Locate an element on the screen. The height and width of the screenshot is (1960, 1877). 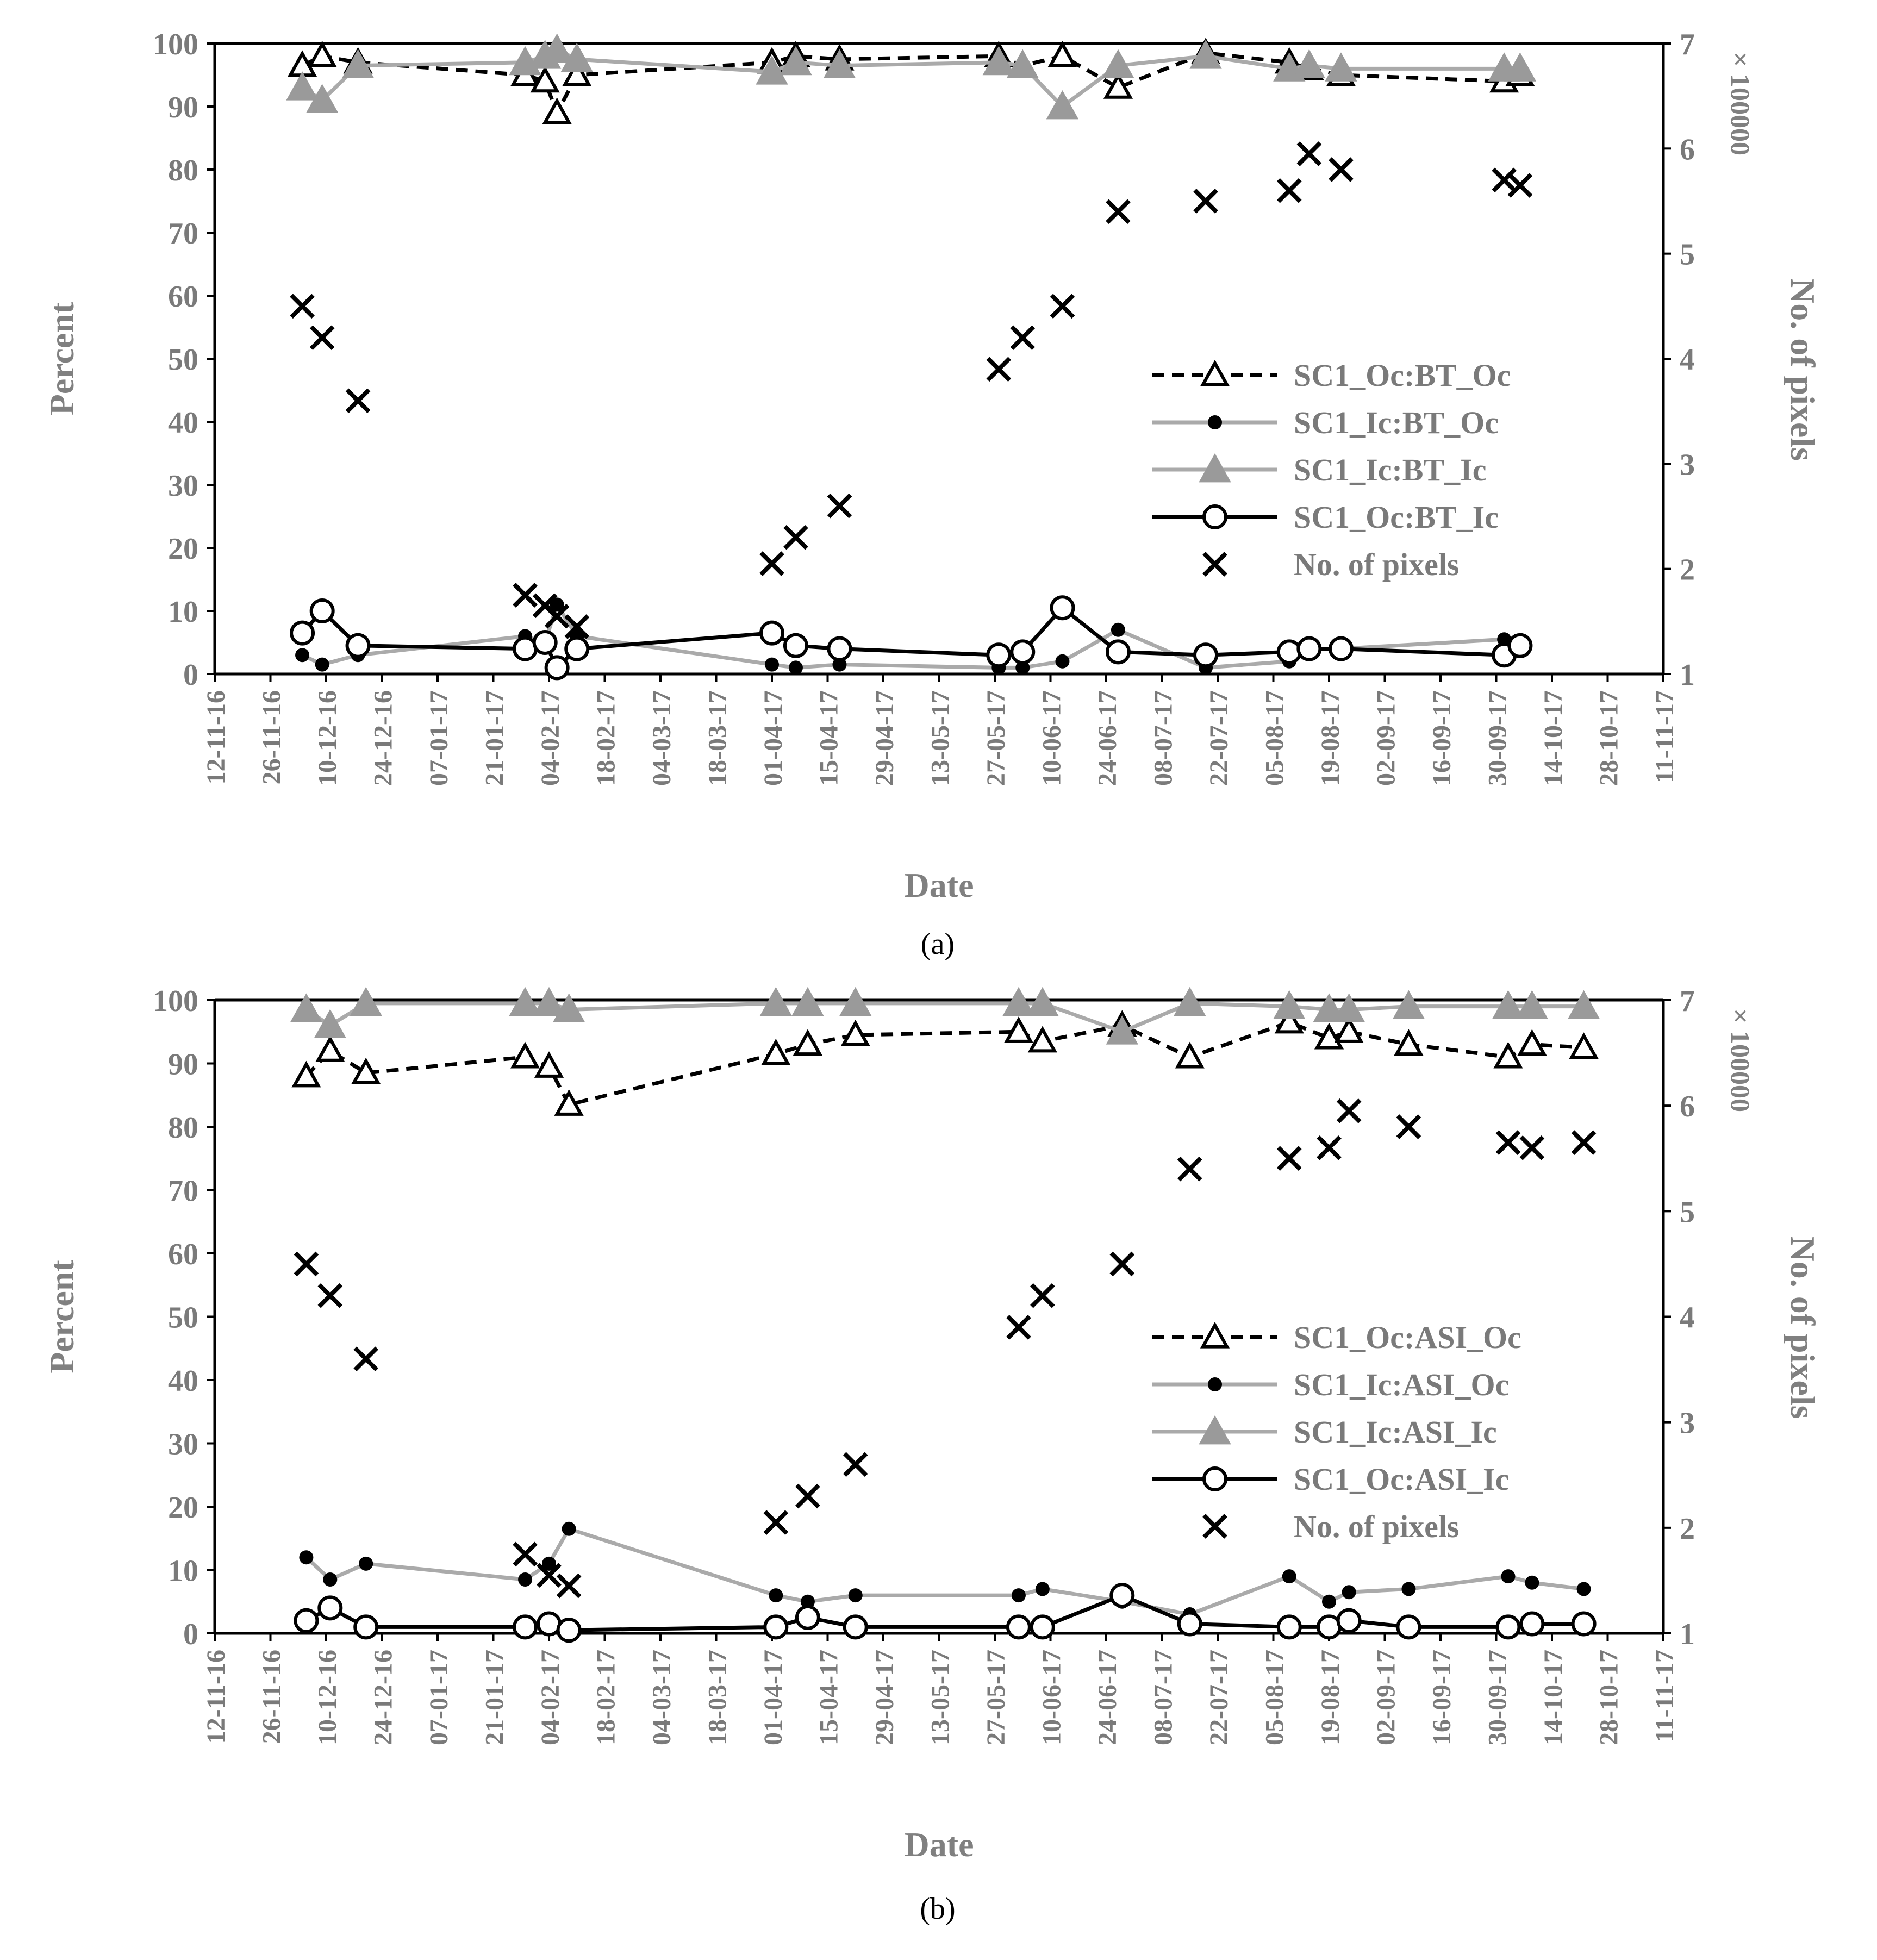
x-tick-label: 04-02-17 is located at coordinates (550, 1697).